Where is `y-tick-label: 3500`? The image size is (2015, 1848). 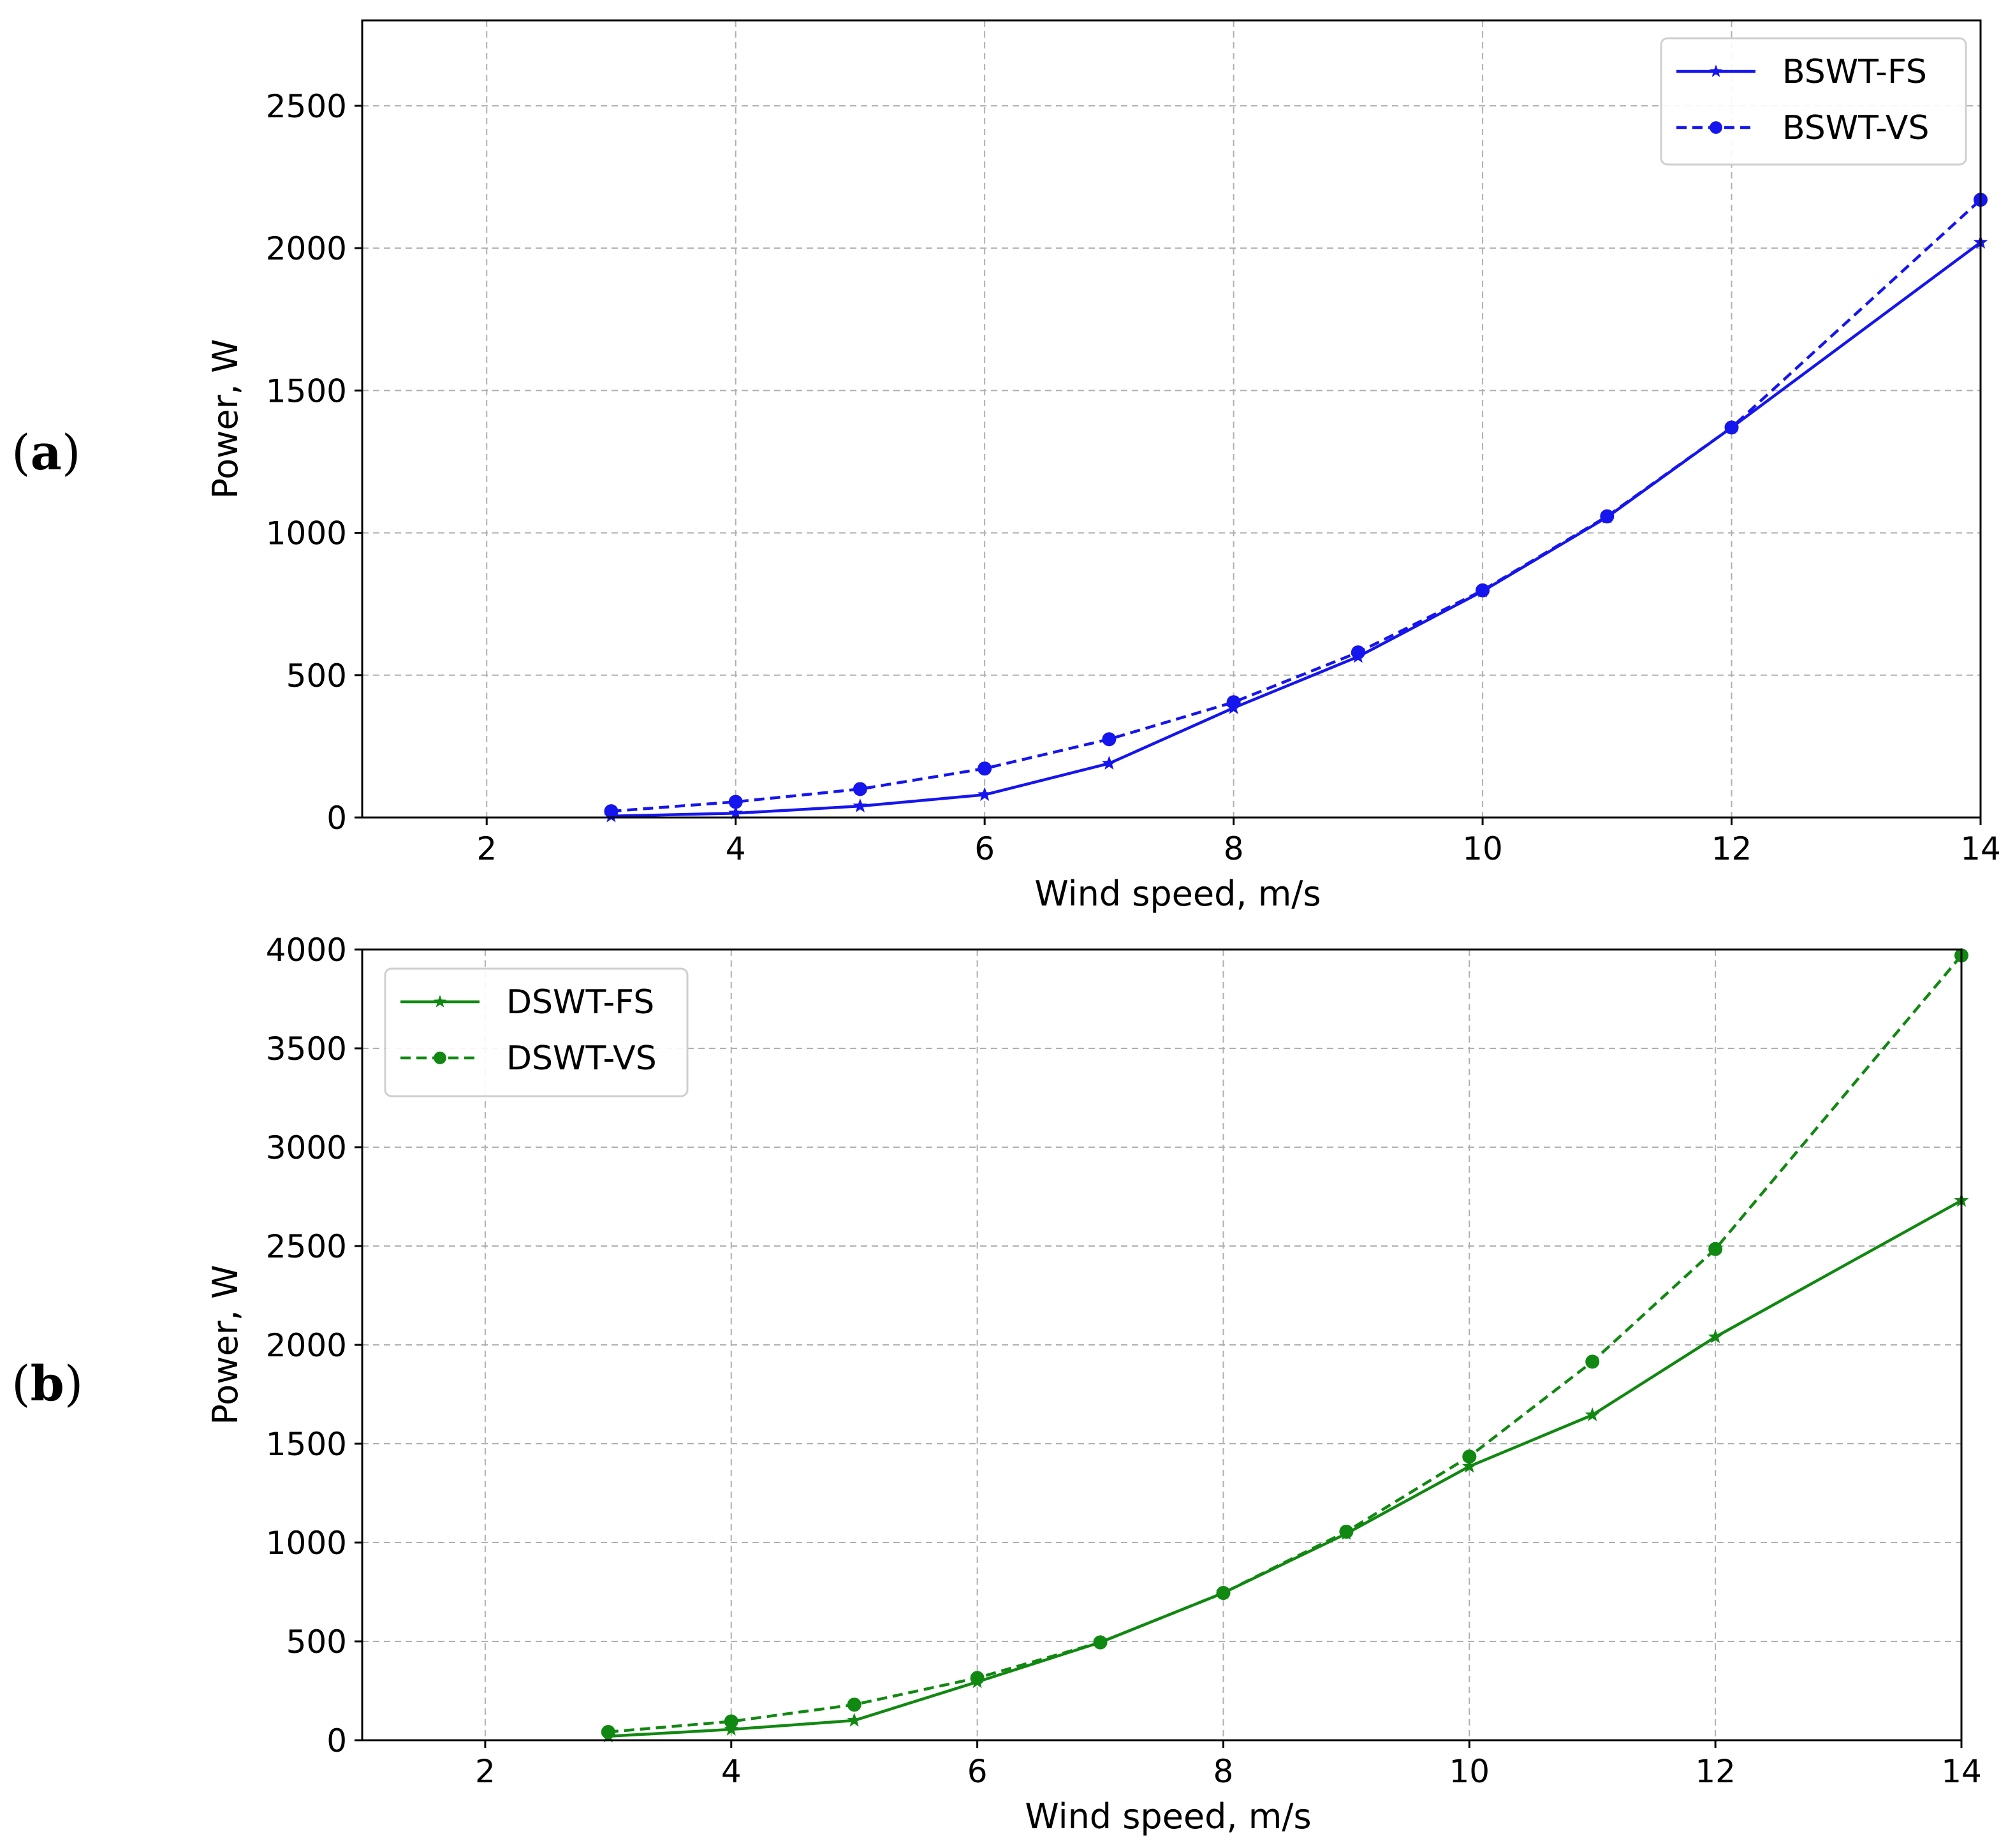
y-tick-label: 3500 is located at coordinates (306, 1048).